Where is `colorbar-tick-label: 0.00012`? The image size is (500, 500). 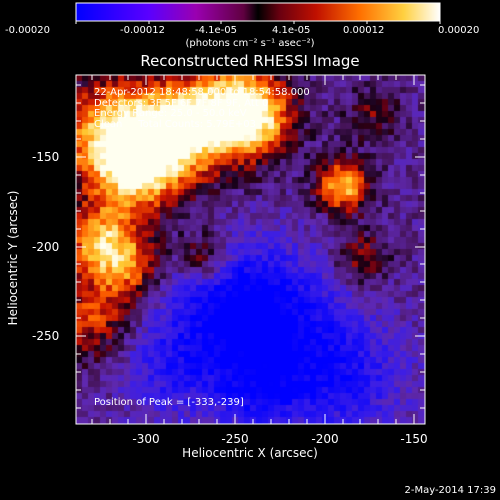
colorbar-tick-label: 0.00012 is located at coordinates (364, 30).